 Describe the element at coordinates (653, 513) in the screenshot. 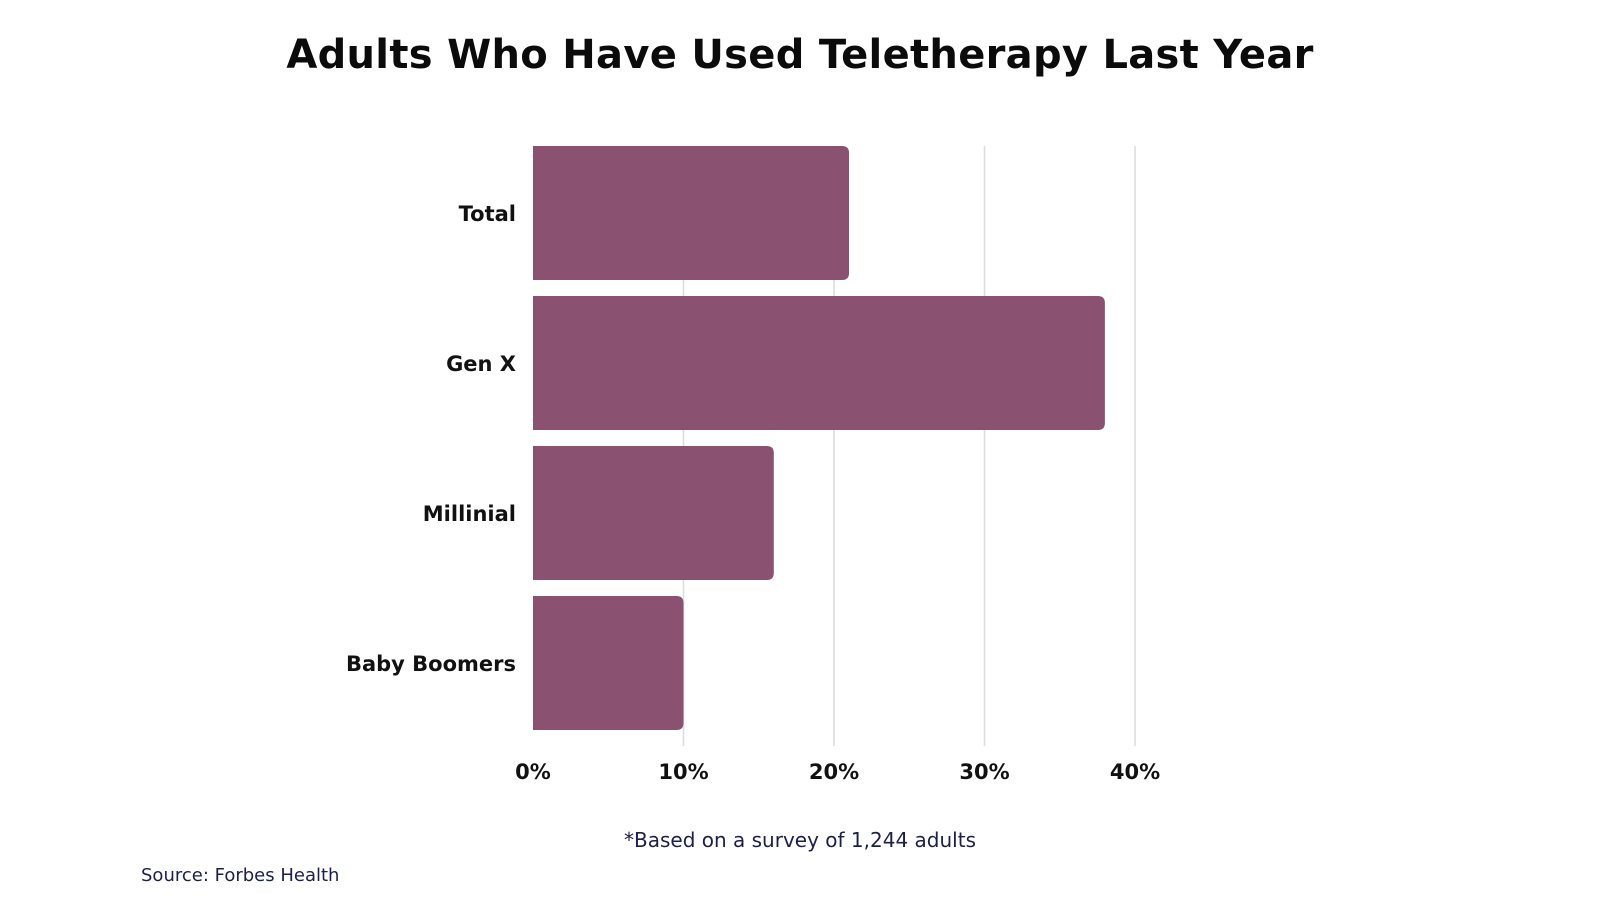

I see `bar-millinial` at that location.